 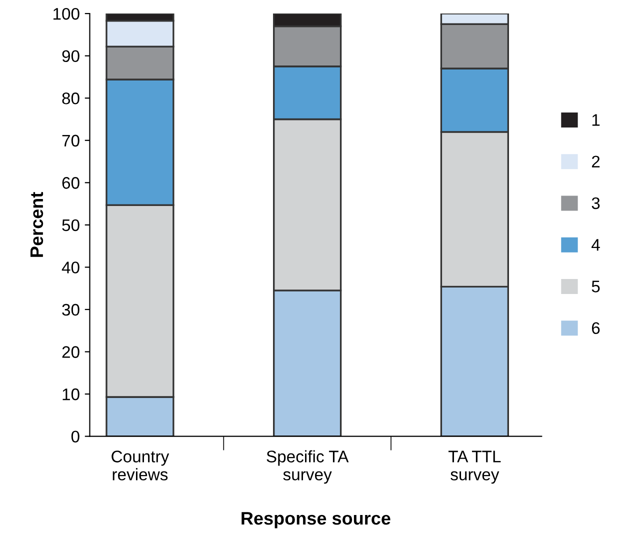 I want to click on x-tick-label: Country reviews, so click(x=141, y=465).